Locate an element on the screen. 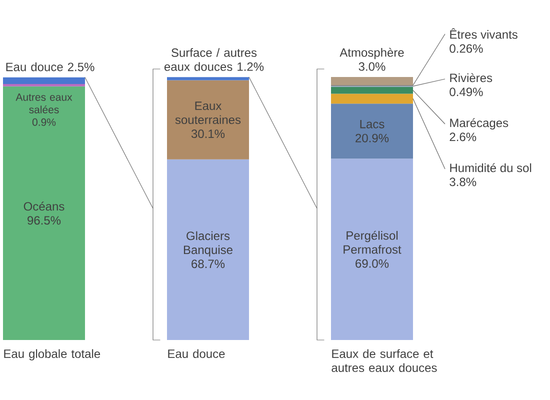 Image resolution: width=550 pixels, height=400 pixels. data-label: 1.2% is located at coordinates (251, 66).